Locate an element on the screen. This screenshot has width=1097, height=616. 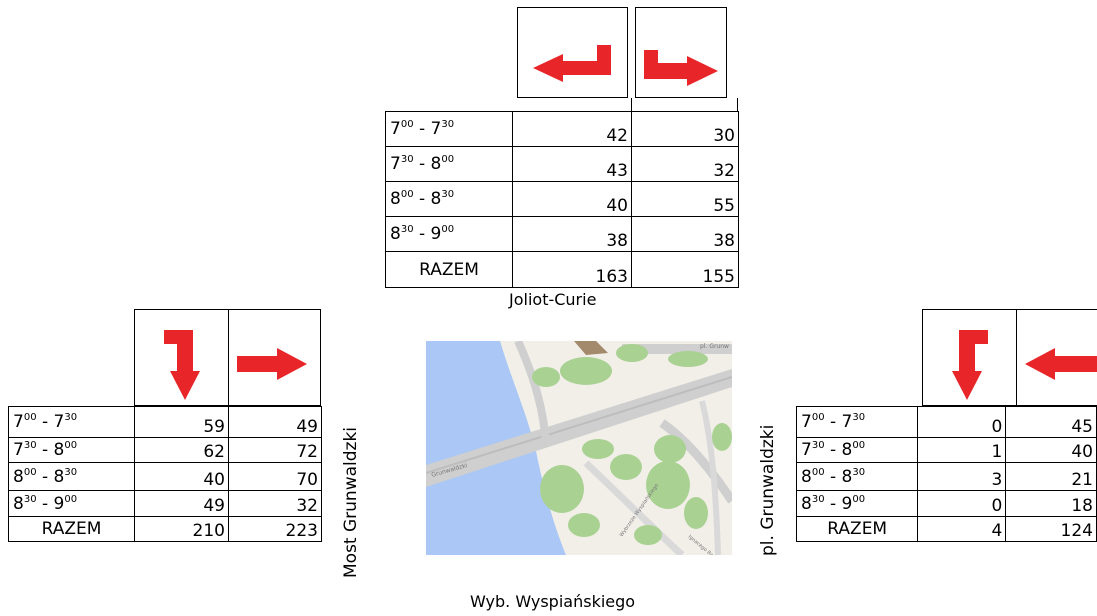
bridge-line is located at coordinates (579, 425).